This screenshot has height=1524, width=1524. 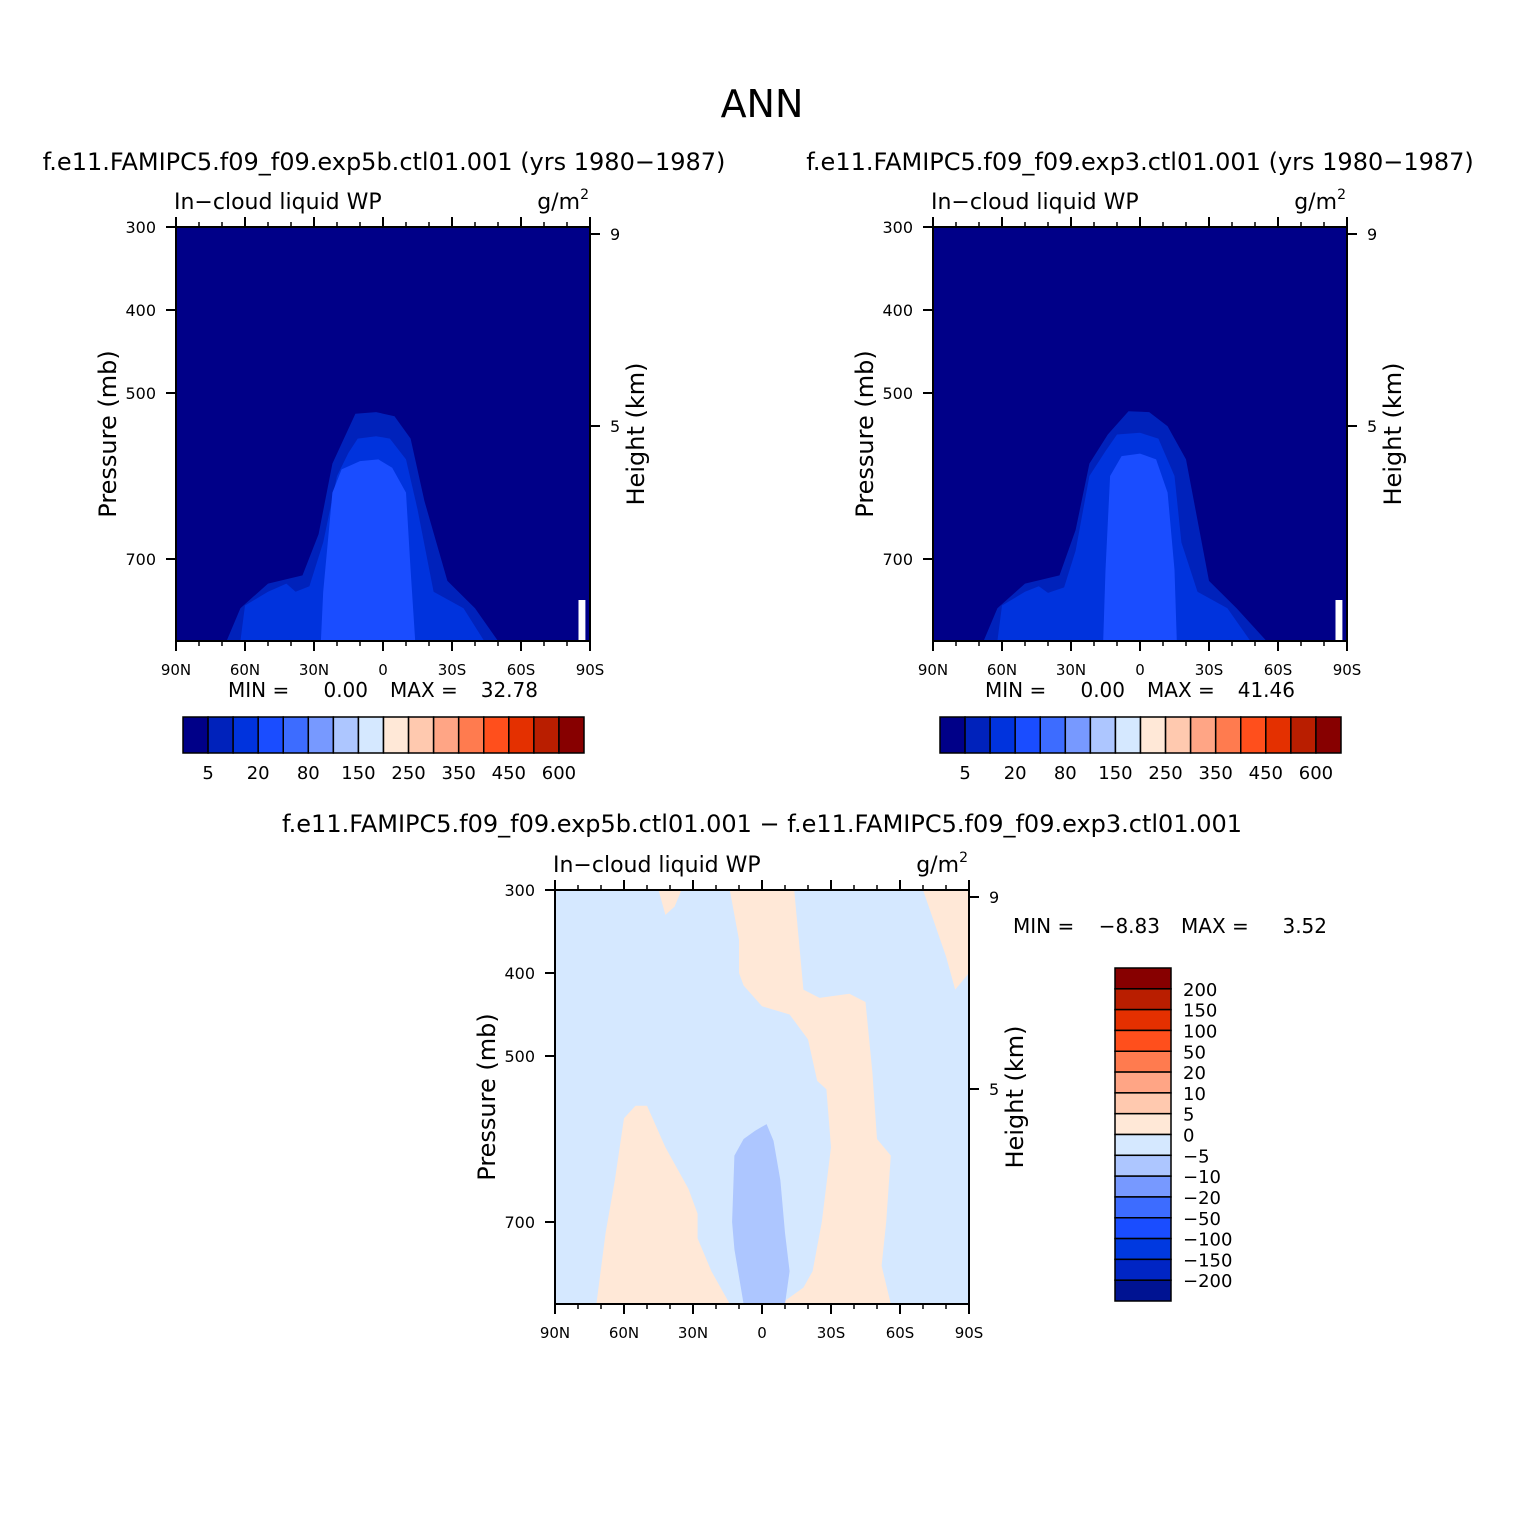 I want to click on colorbar-label: 100, so click(x=1200, y=1031).